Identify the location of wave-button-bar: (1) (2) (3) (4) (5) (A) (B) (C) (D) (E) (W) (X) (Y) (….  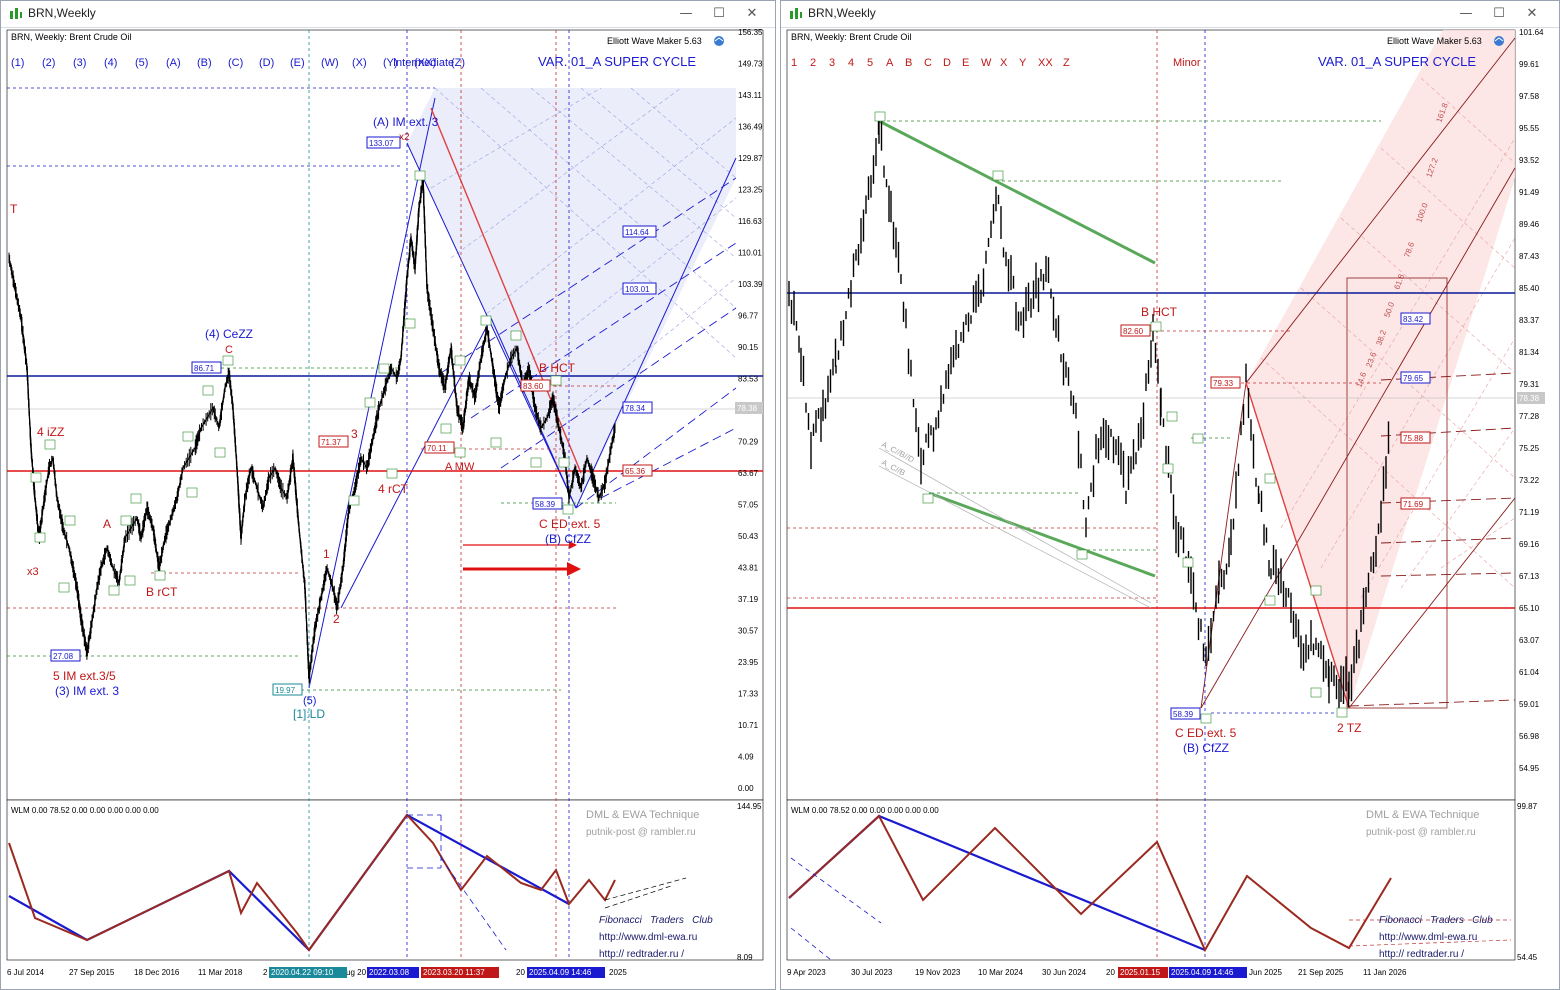
(238, 63).